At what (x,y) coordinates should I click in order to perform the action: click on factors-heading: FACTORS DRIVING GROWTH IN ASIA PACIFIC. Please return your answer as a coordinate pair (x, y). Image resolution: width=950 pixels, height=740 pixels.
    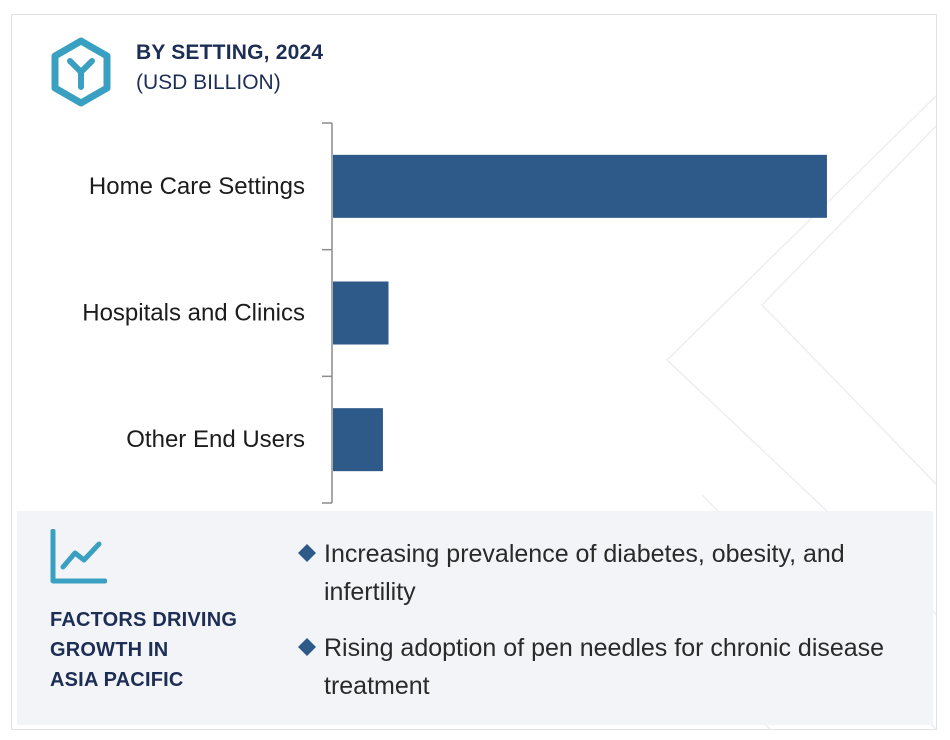
    Looking at the image, I should click on (165, 650).